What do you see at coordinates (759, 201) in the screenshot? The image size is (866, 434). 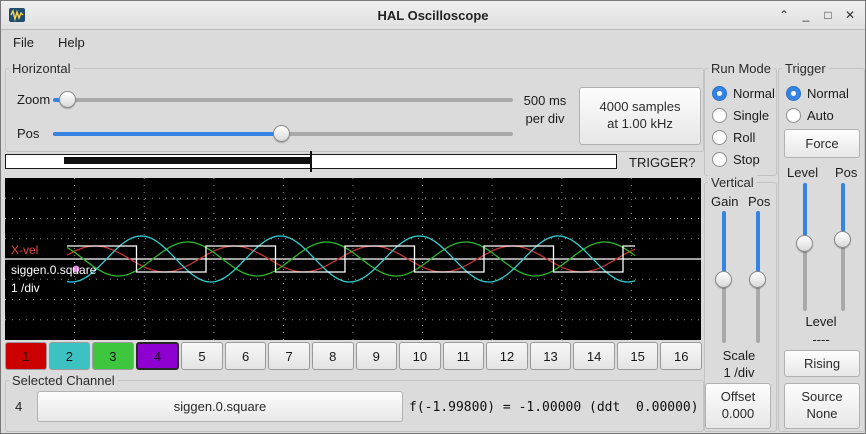 I see `vertical-pos-label: Pos` at bounding box center [759, 201].